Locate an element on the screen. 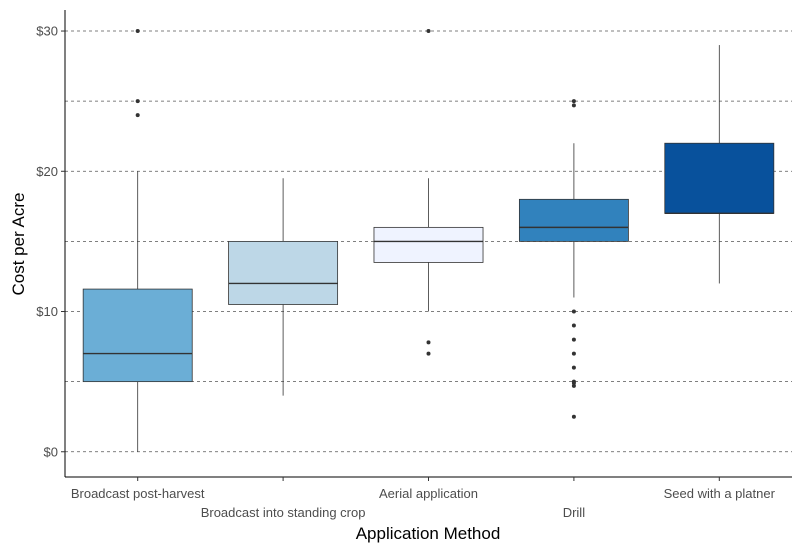  x-axis-title: Application Method is located at coordinates (428, 533).